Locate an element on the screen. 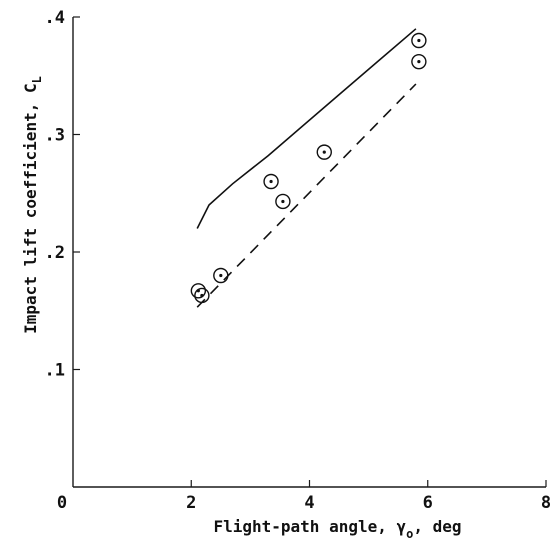 The height and width of the screenshot is (548, 553). x-axis-title: Flight-path angle, γo, deg is located at coordinates (337, 529).